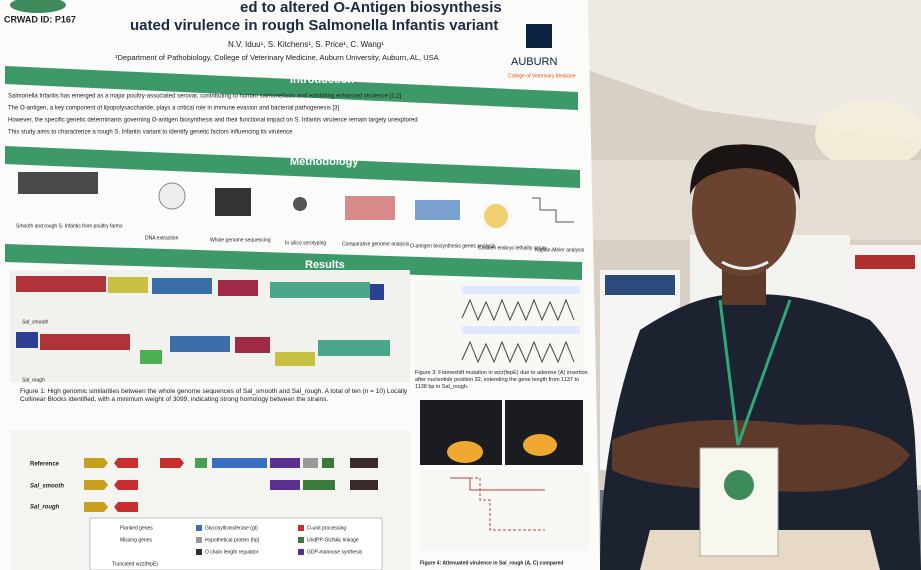  I want to click on row-label: Sal_smooth, so click(47, 487).